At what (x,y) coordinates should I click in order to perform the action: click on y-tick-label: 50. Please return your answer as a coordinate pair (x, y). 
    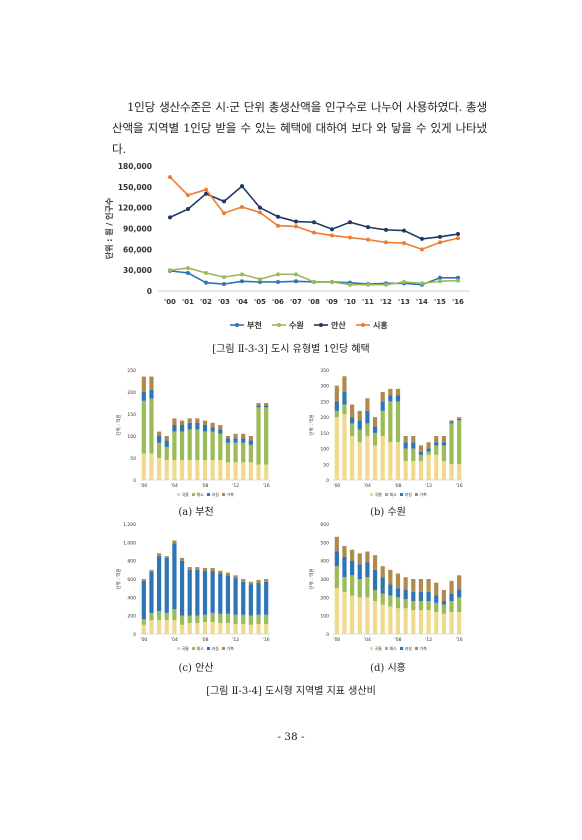
    Looking at the image, I should click on (133, 459).